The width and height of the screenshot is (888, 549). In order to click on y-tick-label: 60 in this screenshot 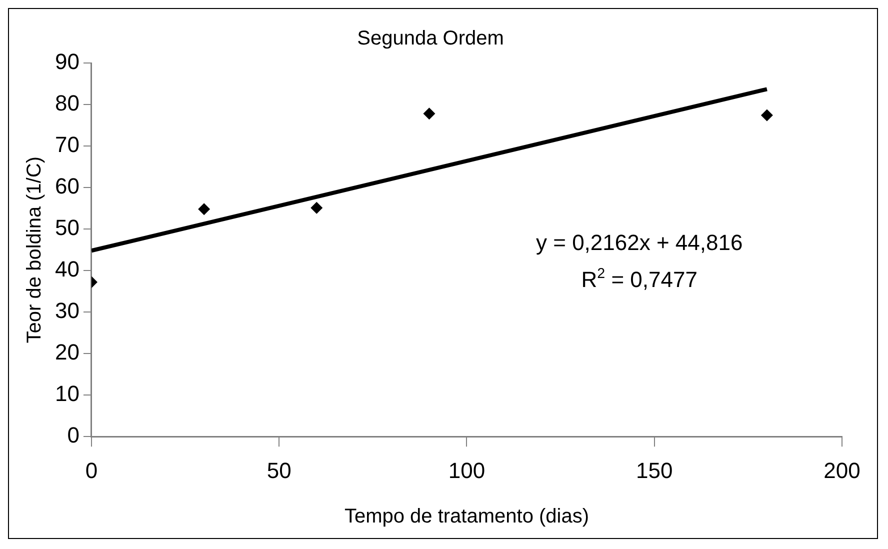, I will do `click(67, 186)`.